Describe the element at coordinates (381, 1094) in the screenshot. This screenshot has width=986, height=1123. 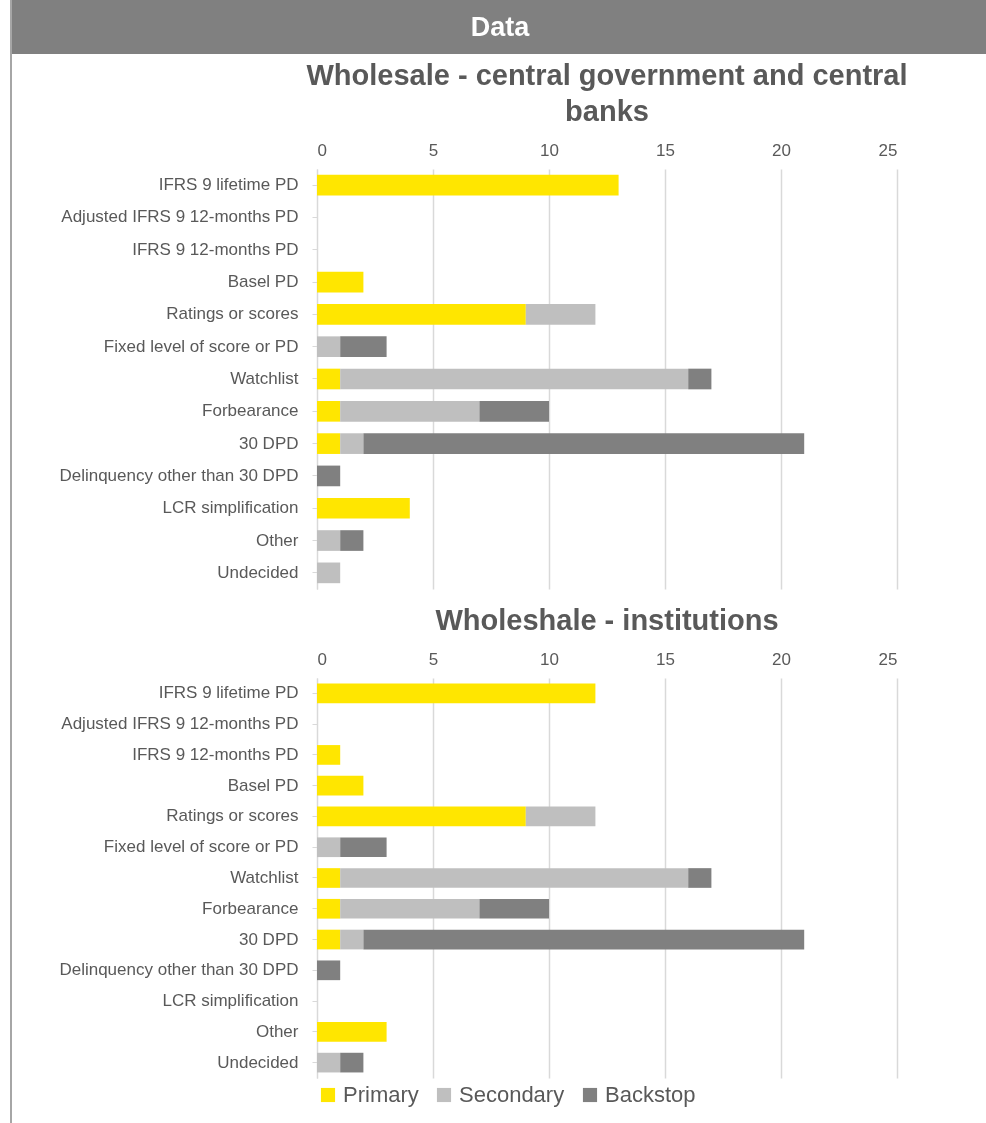
I see `legend-label: Primary` at that location.